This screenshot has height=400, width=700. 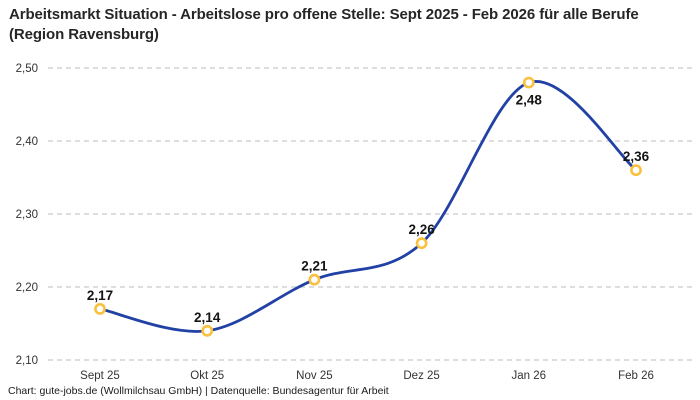 I want to click on x-axis-tick-label: Okt 25, so click(x=207, y=376).